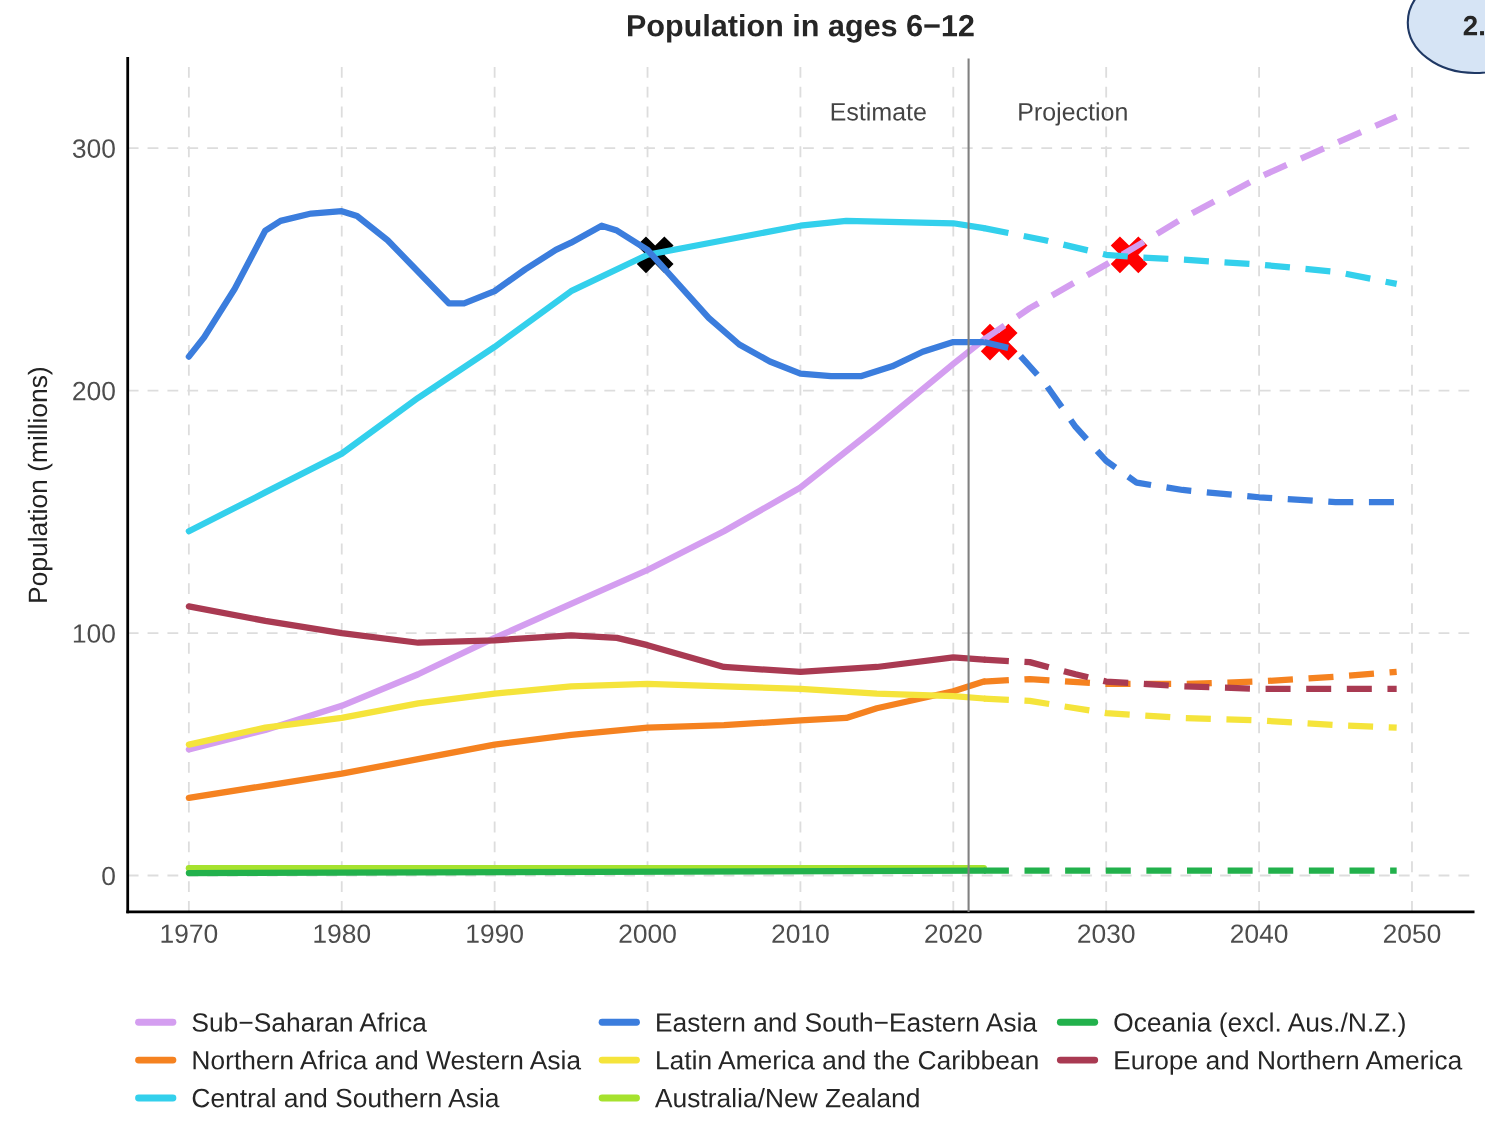  I want to click on legend-label: Sub−Saharan Africa, so click(309, 1022).